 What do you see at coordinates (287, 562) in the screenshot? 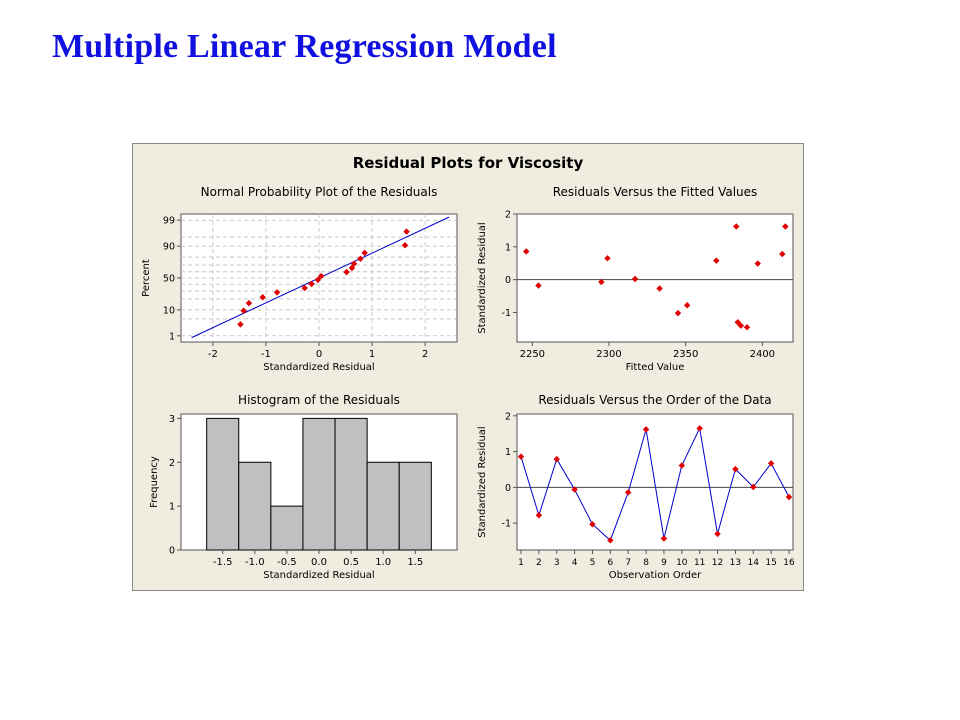
I see `histogram-xtick-label: -0.5` at bounding box center [287, 562].